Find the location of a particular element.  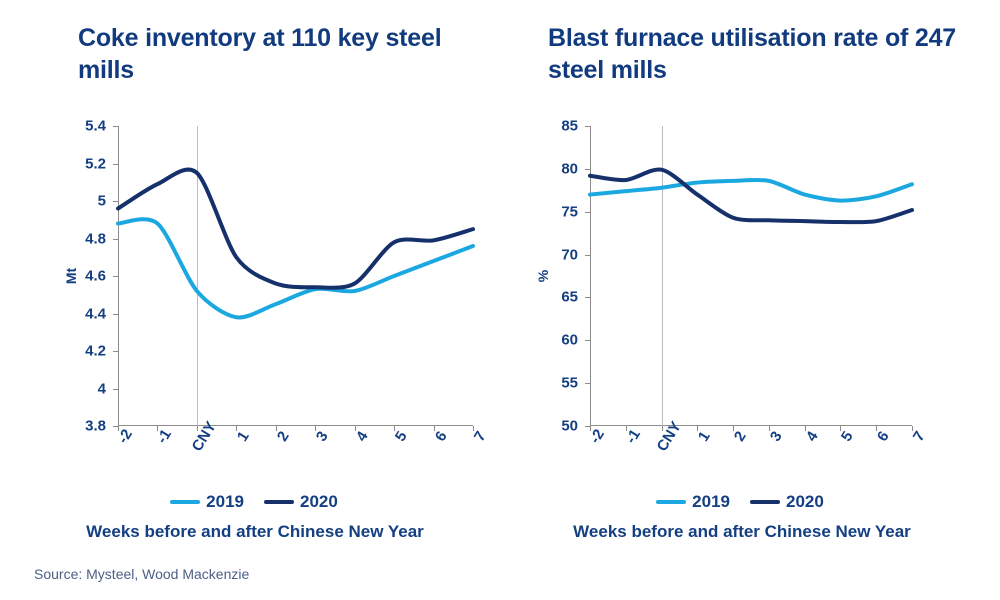

y-axis-label: Mt is located at coordinates (71, 276).